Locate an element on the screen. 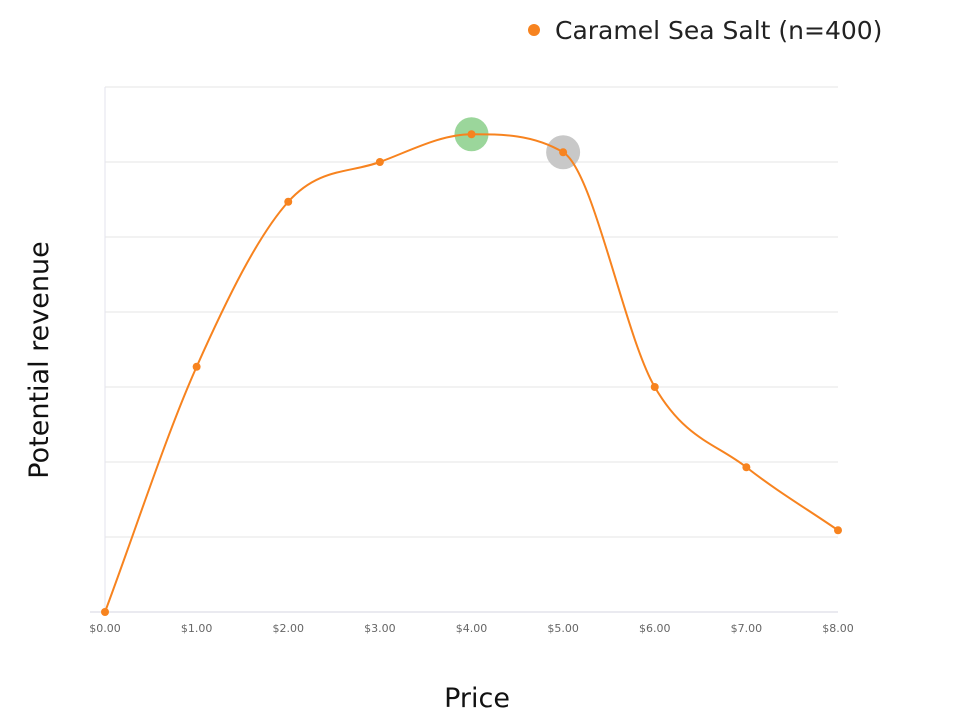 The image size is (960, 720). x-tick-label: $7.00 is located at coordinates (747, 628).